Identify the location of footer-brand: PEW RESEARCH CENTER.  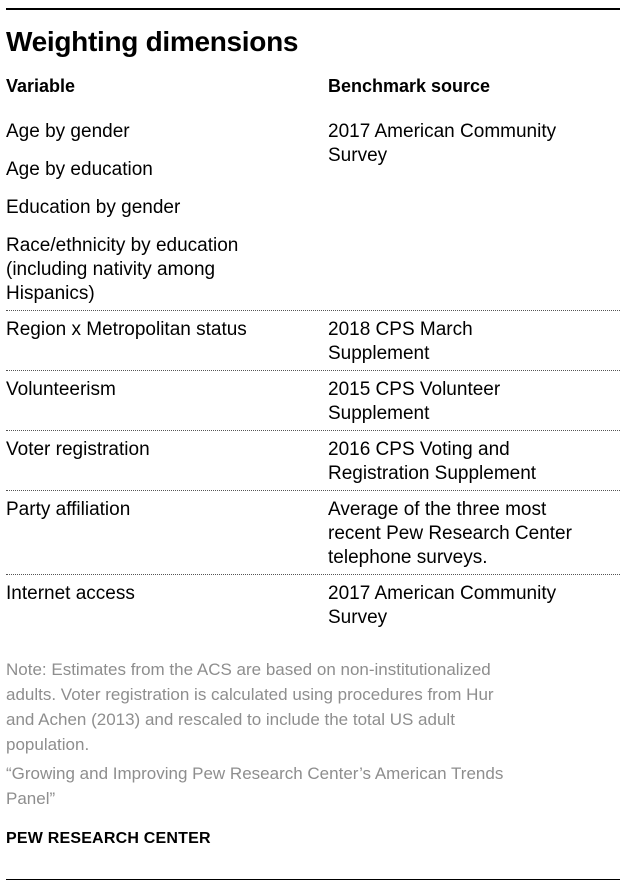
(108, 838).